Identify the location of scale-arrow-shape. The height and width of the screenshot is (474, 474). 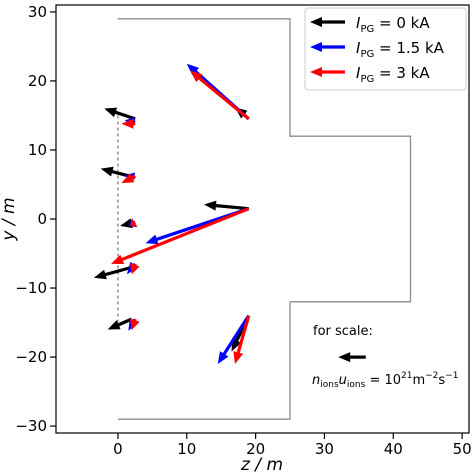
(352, 357).